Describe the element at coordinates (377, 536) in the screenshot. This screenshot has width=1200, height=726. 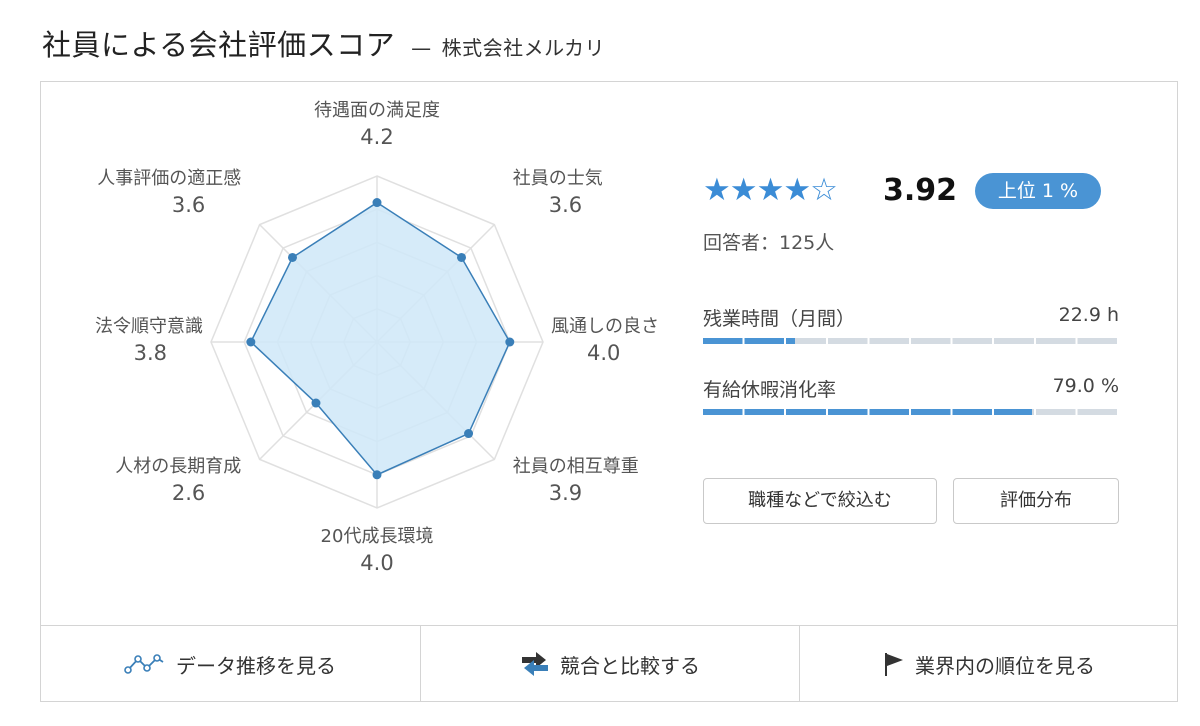
I see `radar-category-label: 20代成長環境` at that location.